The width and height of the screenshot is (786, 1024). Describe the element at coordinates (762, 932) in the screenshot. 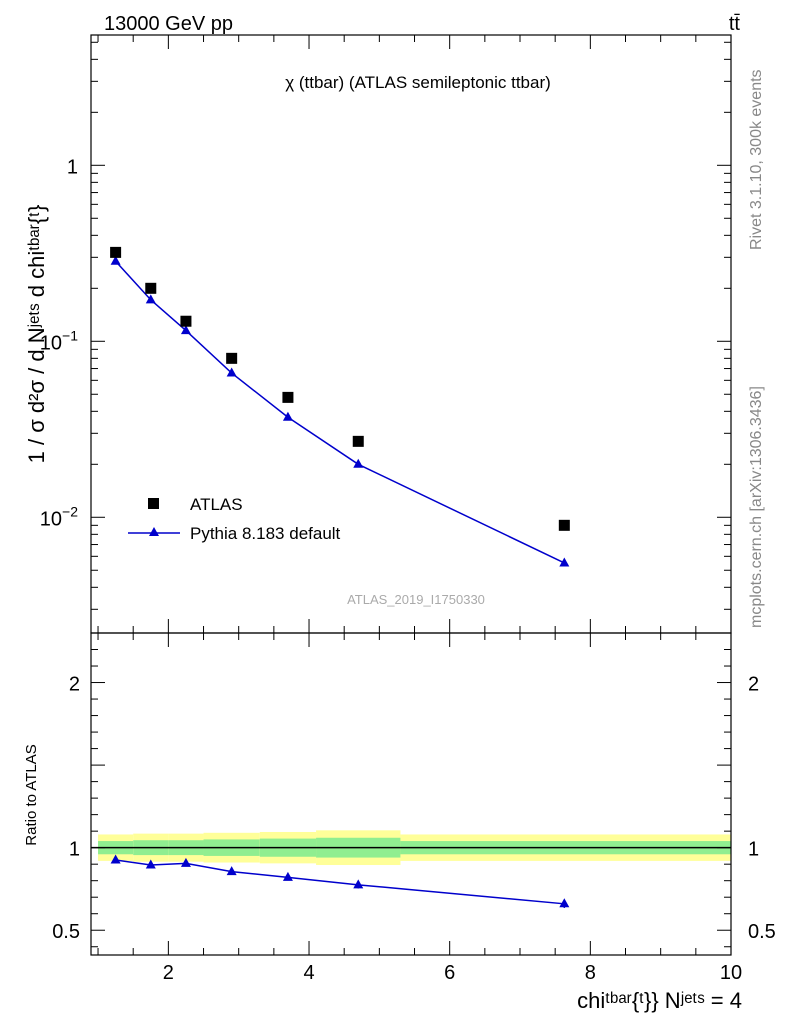

I see `ratio-y-tick-label-right: 0.5` at that location.